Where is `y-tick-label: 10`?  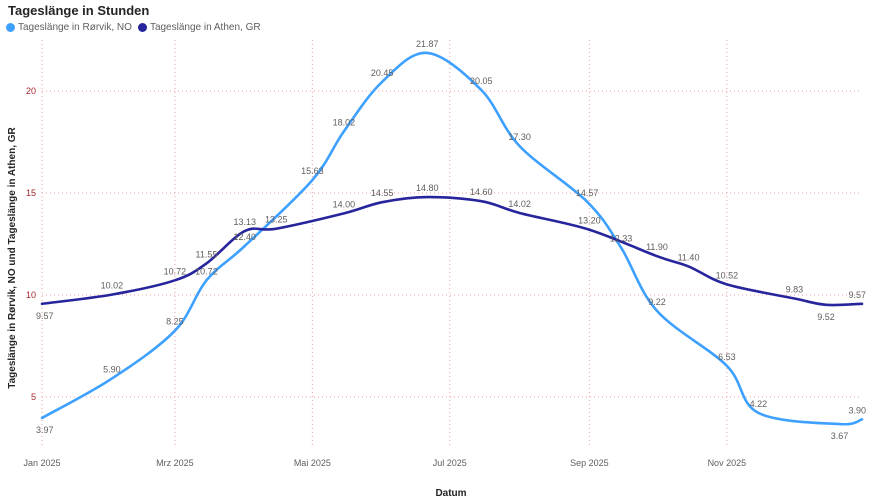
y-tick-label: 10 is located at coordinates (31, 295).